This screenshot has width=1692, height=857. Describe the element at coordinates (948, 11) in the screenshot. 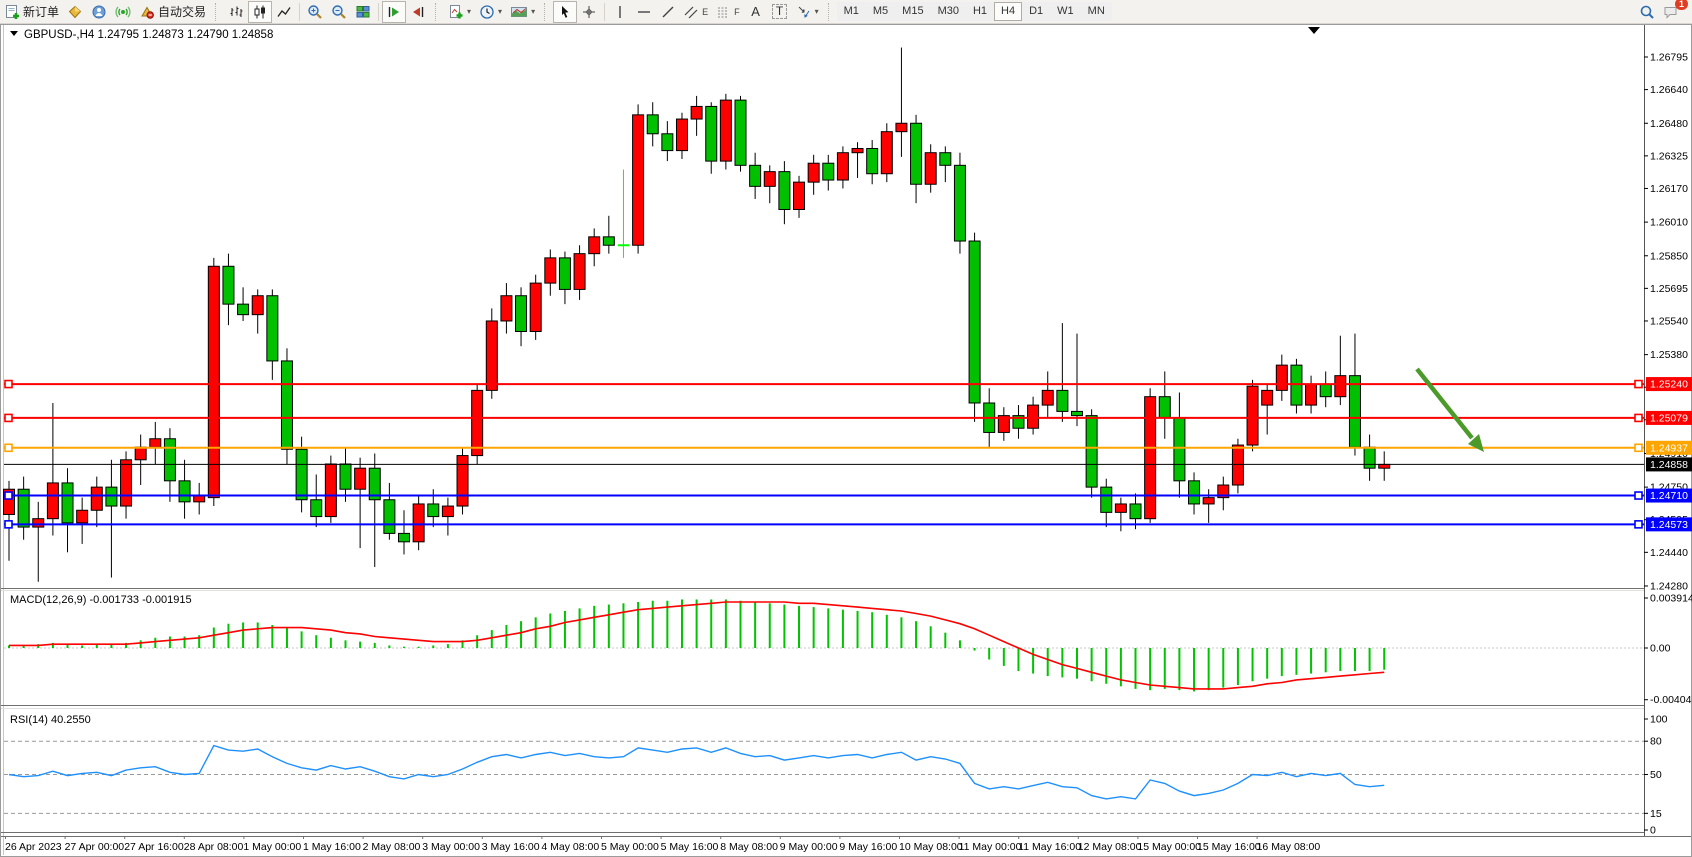

I see `timeframe-button-m30: M30` at that location.